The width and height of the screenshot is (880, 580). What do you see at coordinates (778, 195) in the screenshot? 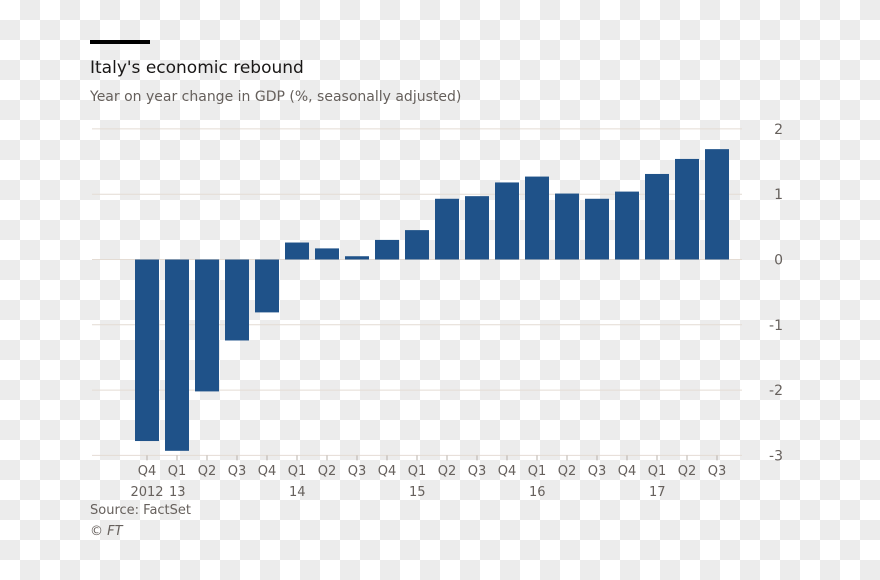
I see `y-tick-label: 1` at bounding box center [778, 195].